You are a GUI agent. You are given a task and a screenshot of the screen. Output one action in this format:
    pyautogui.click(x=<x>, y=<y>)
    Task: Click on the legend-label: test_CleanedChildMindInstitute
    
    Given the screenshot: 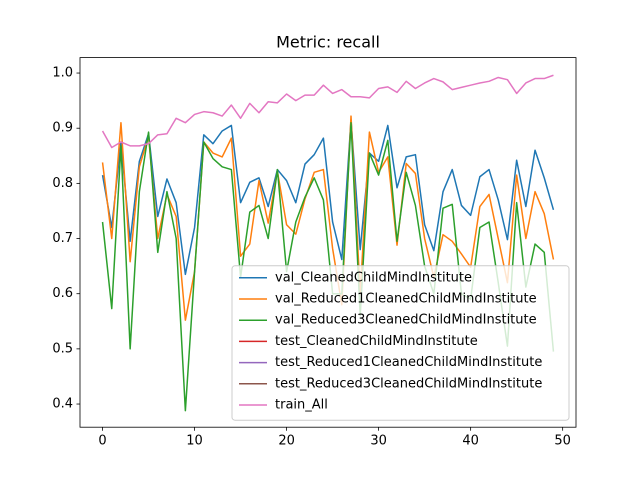 What is the action you would take?
    pyautogui.click(x=376, y=341)
    